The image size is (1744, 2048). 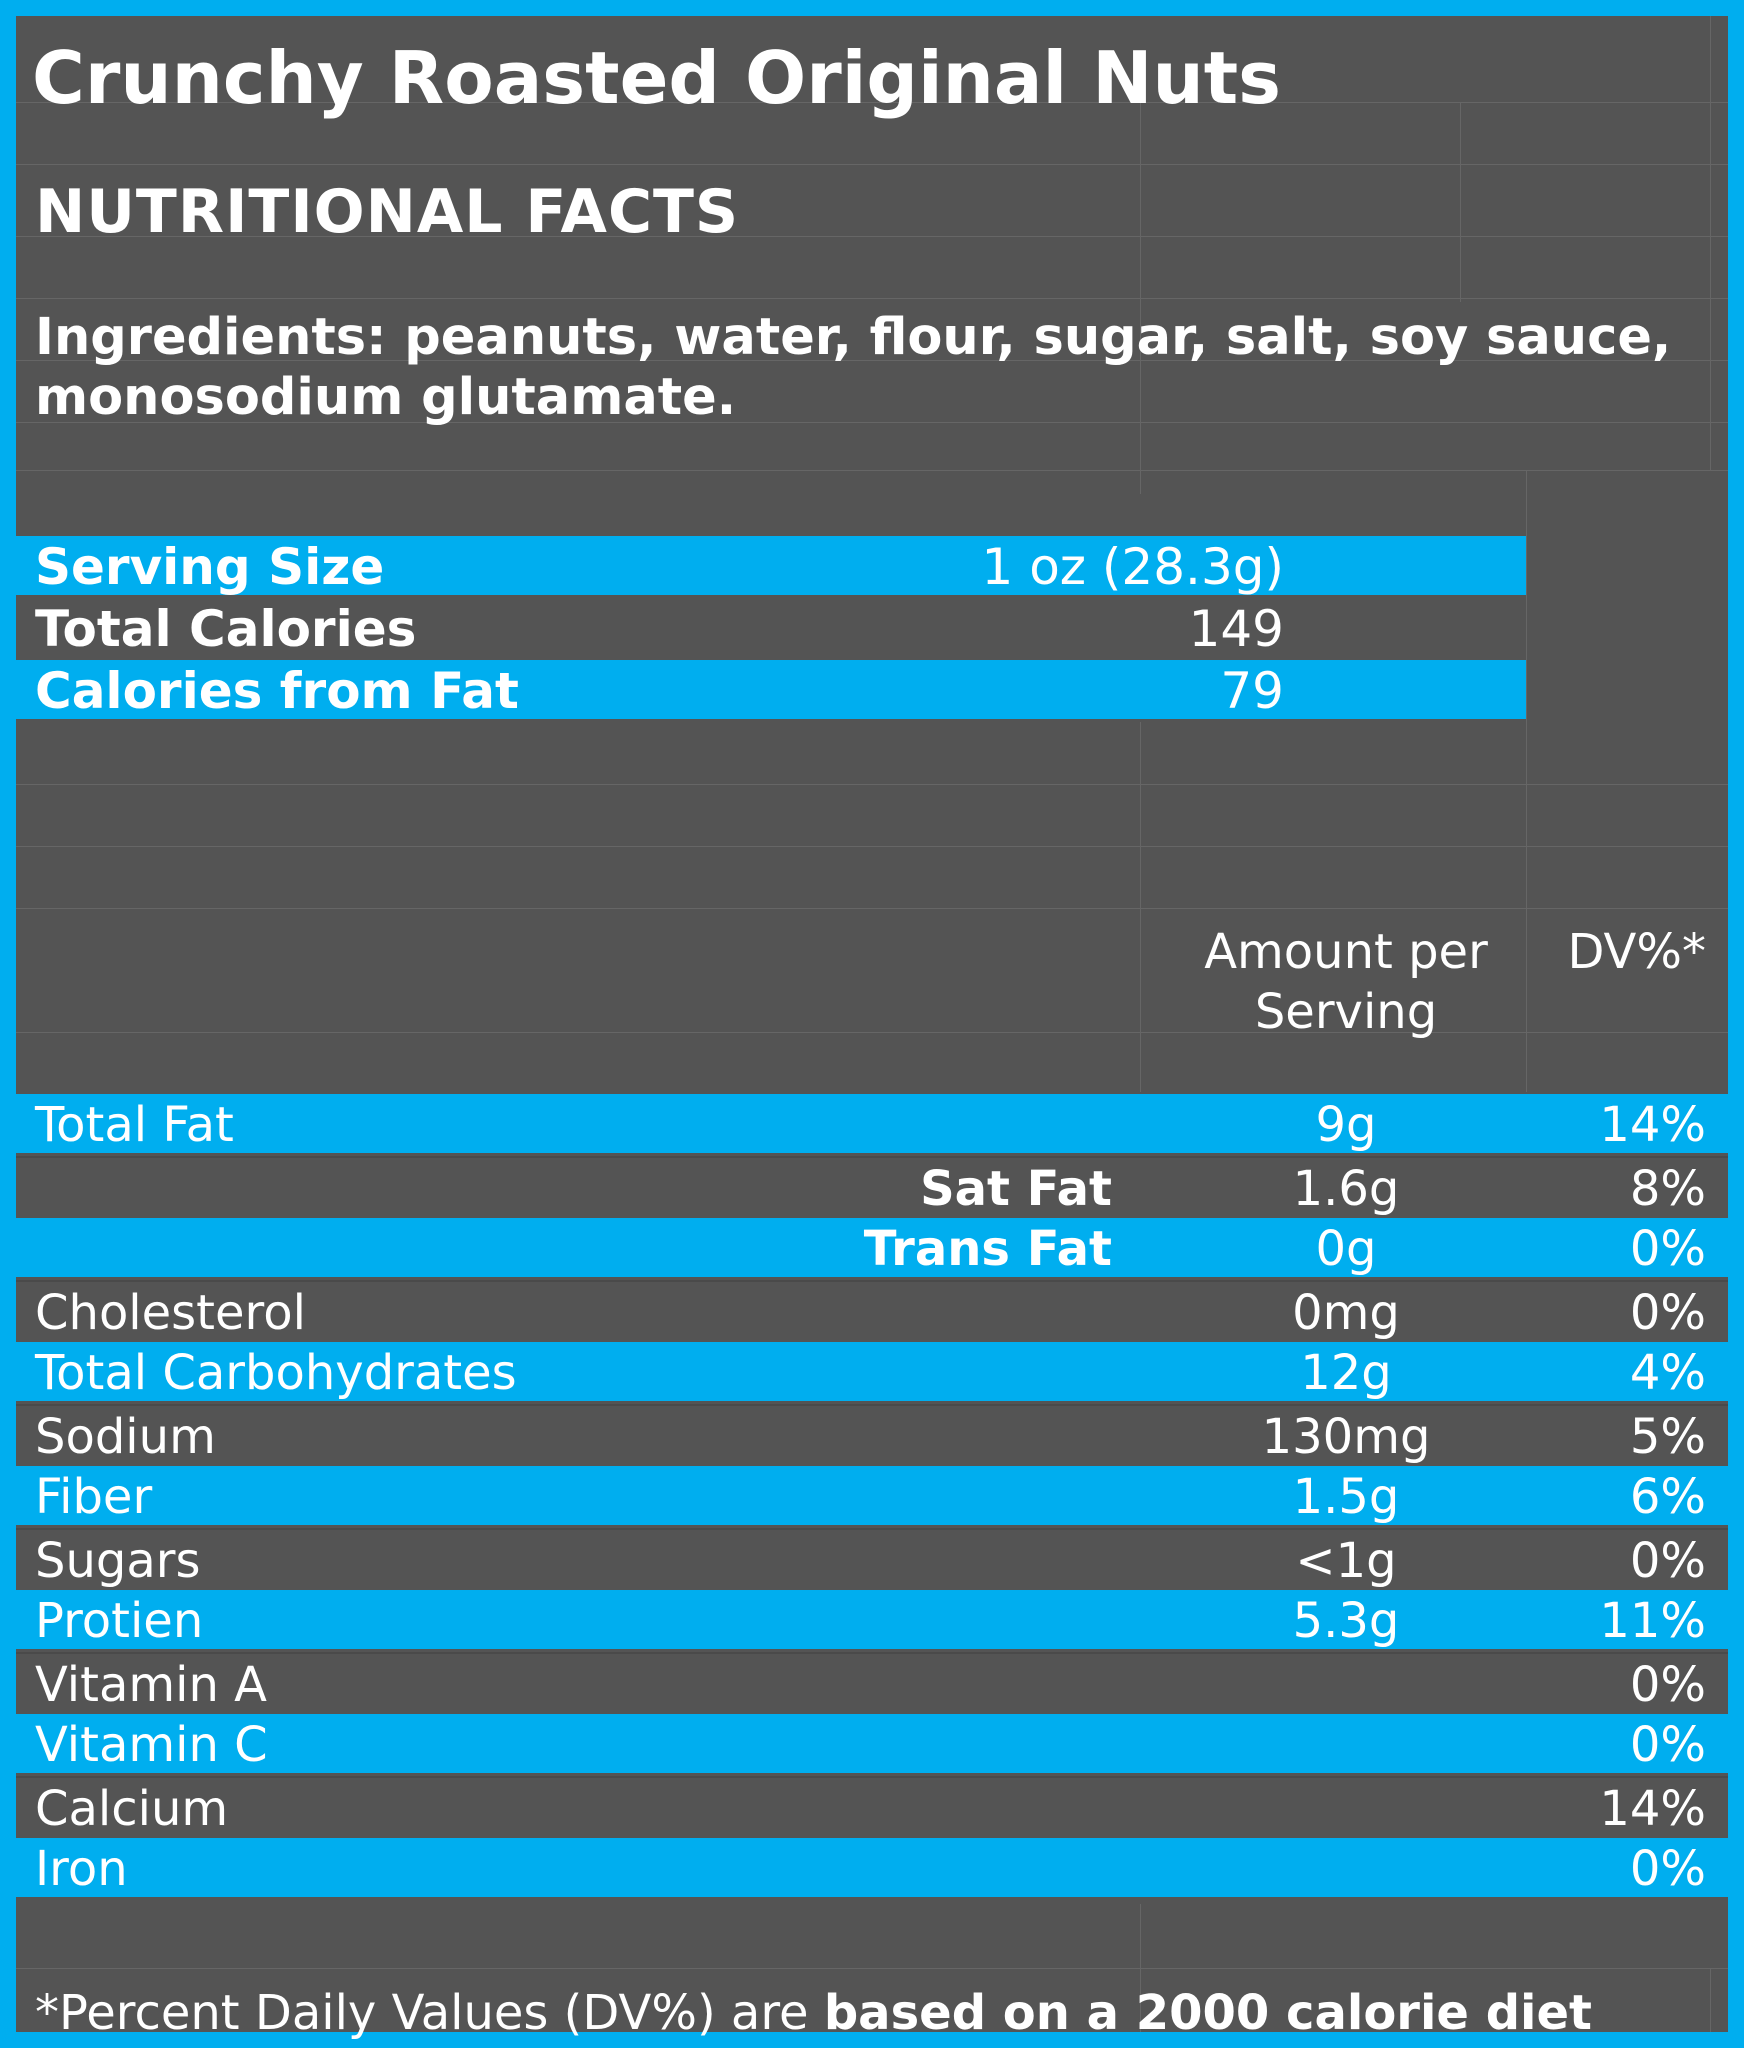 What do you see at coordinates (872, 1619) in the screenshot?
I see `nutrient-row: Protien 5.3g 11%` at bounding box center [872, 1619].